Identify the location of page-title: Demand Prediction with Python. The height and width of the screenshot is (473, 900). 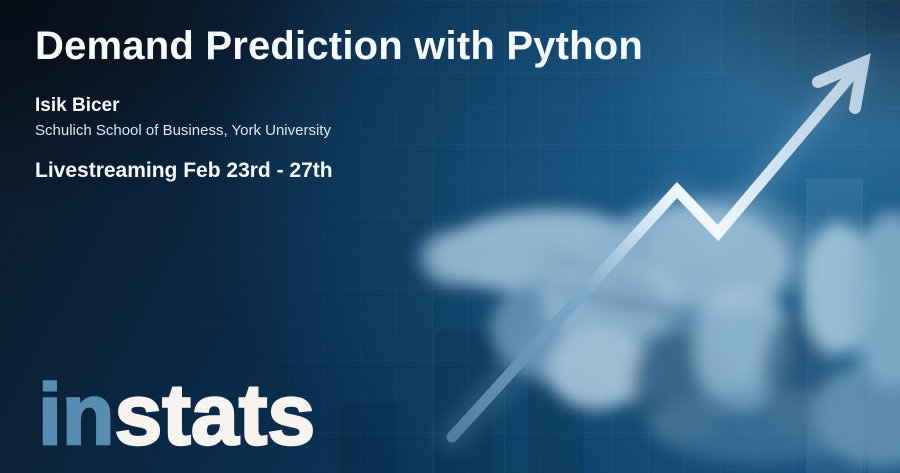
(339, 46).